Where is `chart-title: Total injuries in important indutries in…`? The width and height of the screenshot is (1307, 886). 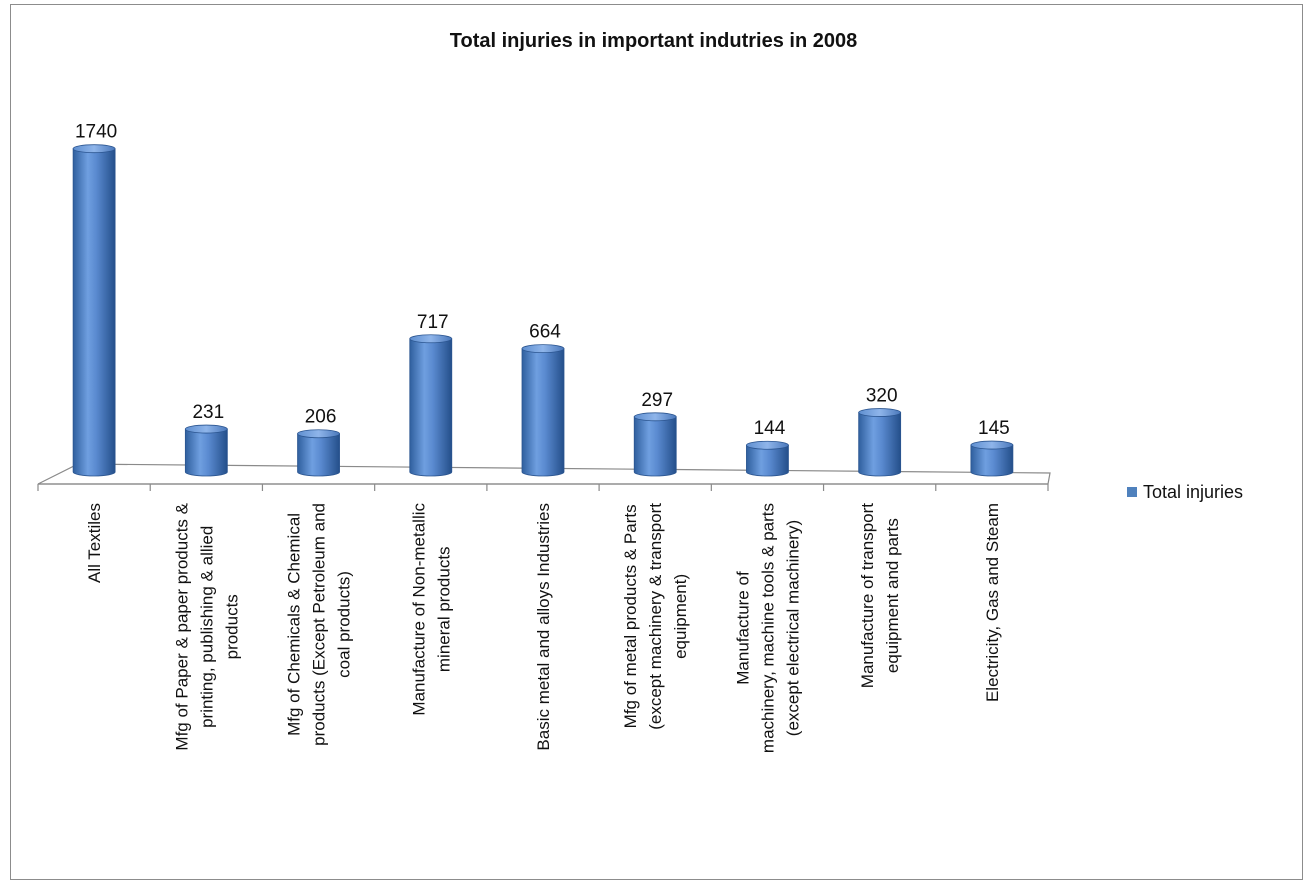
chart-title: Total injuries in important indutries in… is located at coordinates (653, 41).